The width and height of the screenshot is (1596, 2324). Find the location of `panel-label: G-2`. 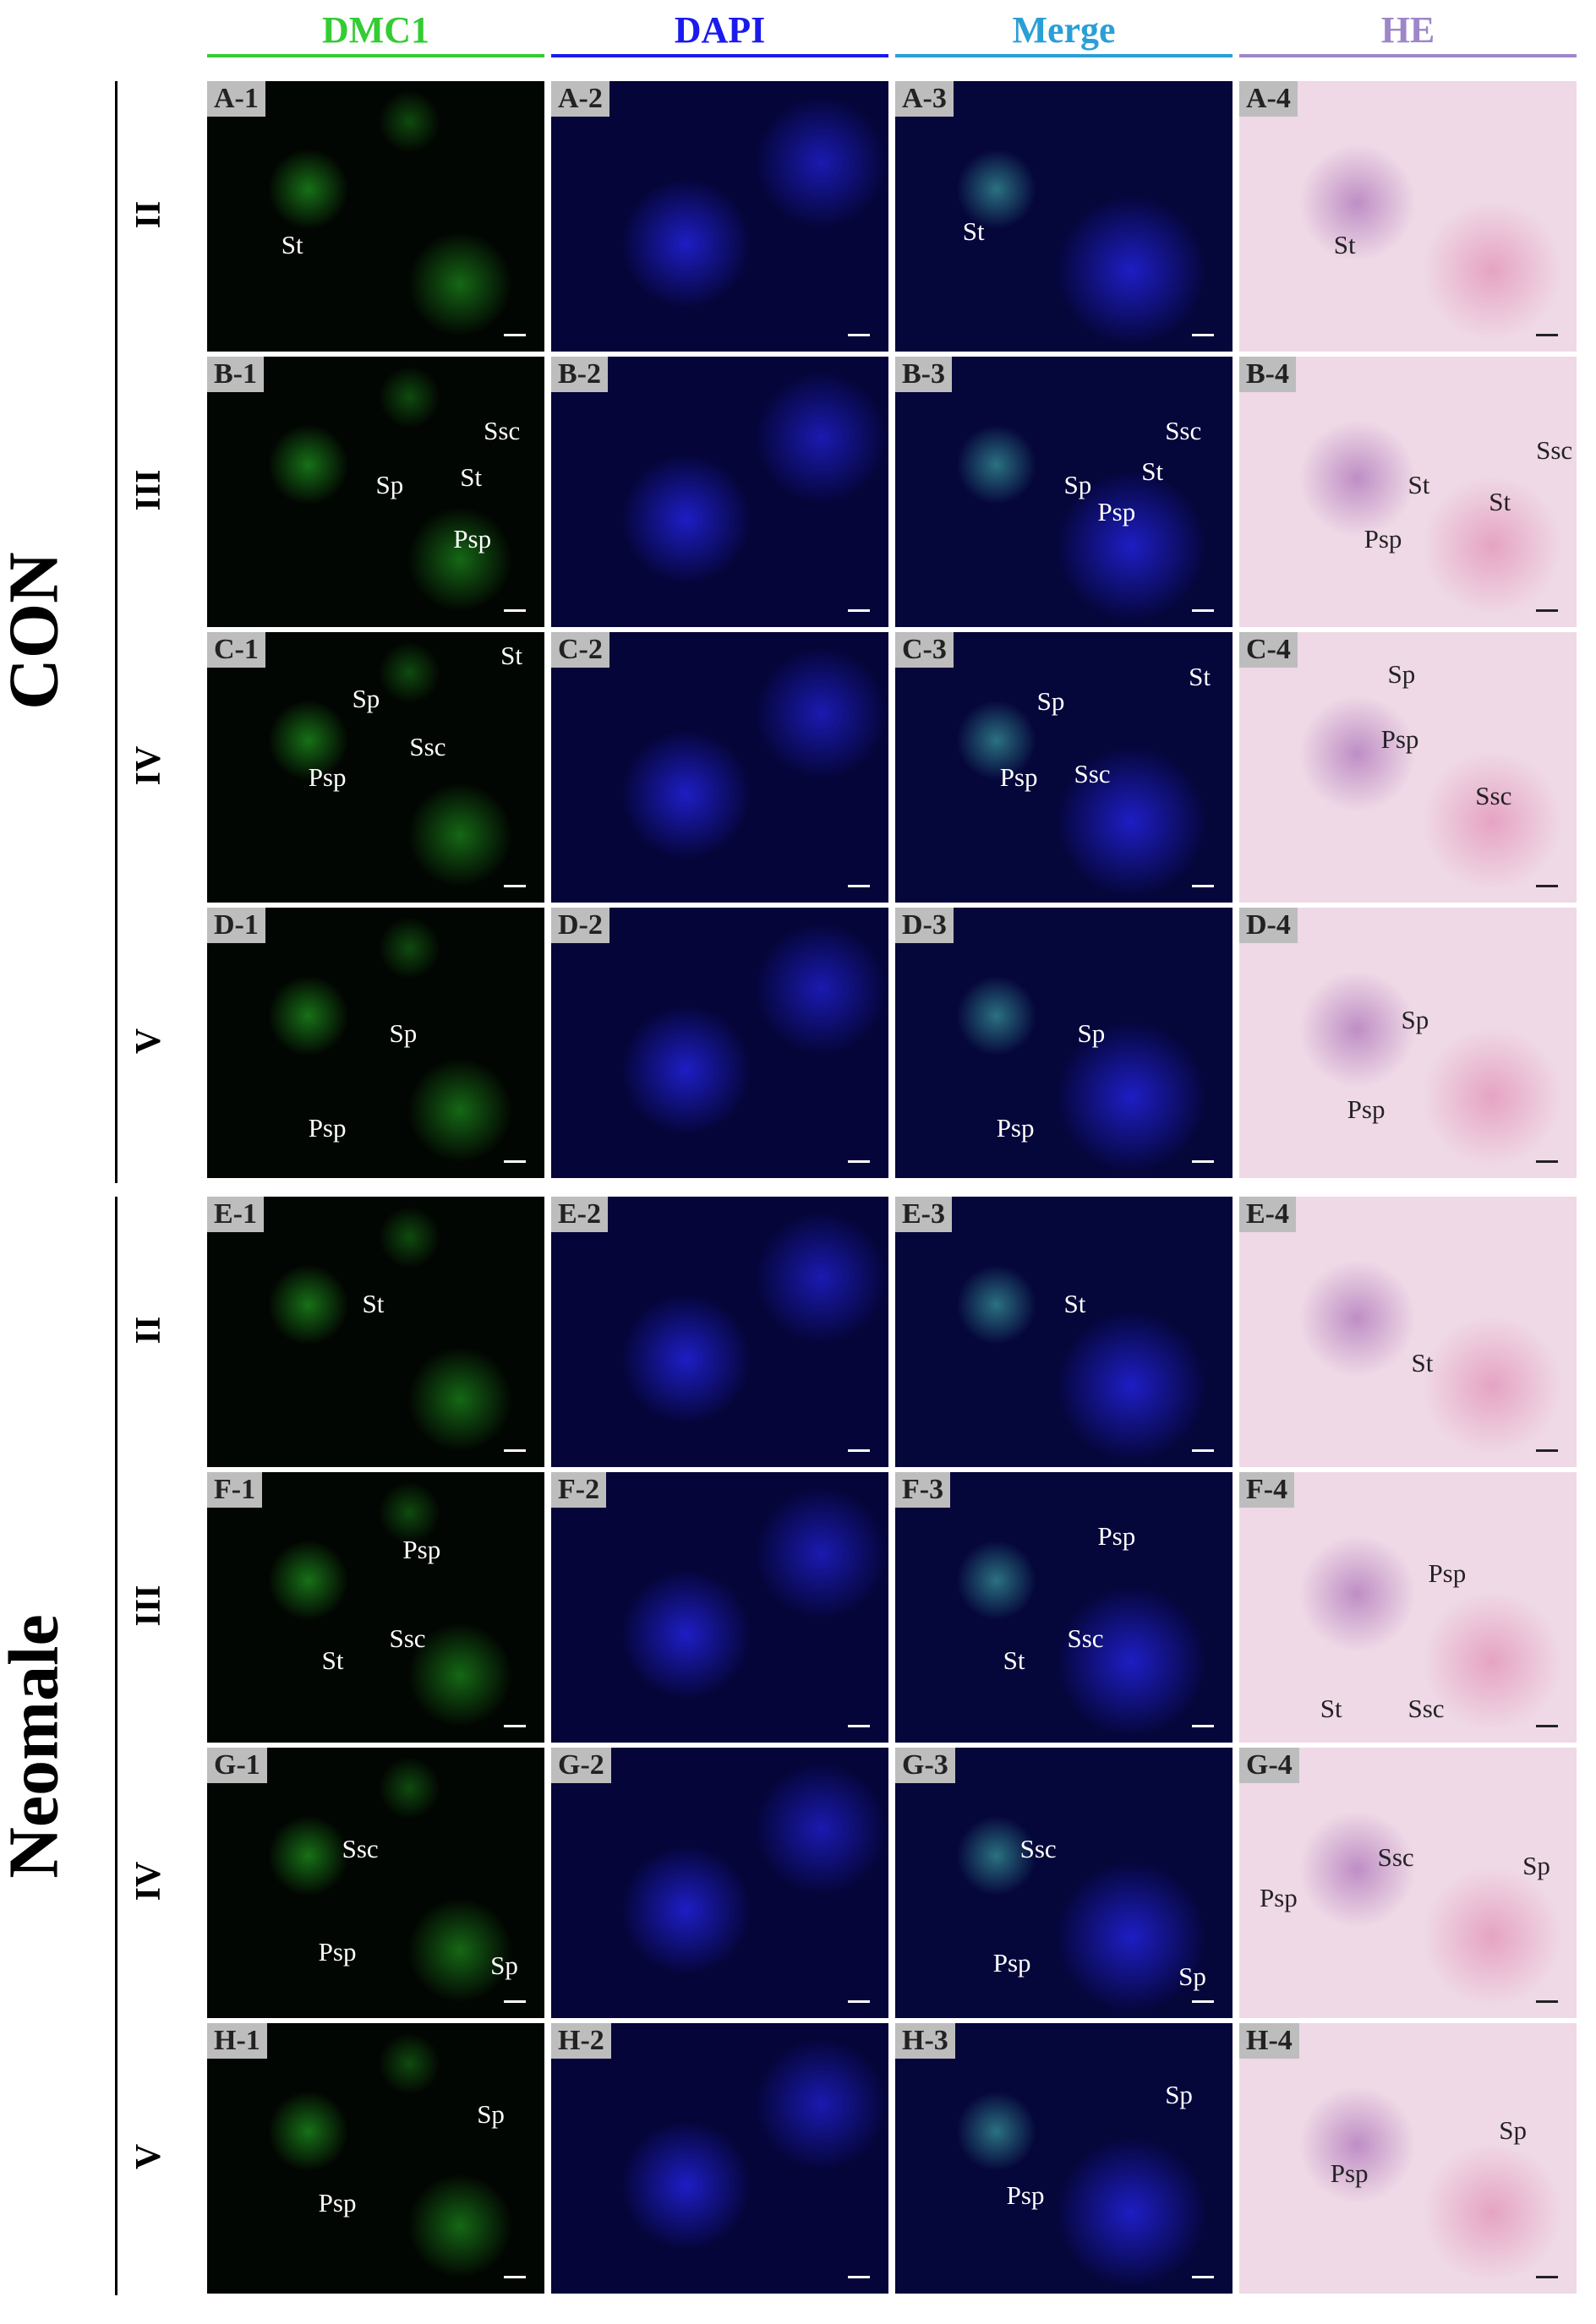

panel-label: G-2 is located at coordinates (581, 1765).